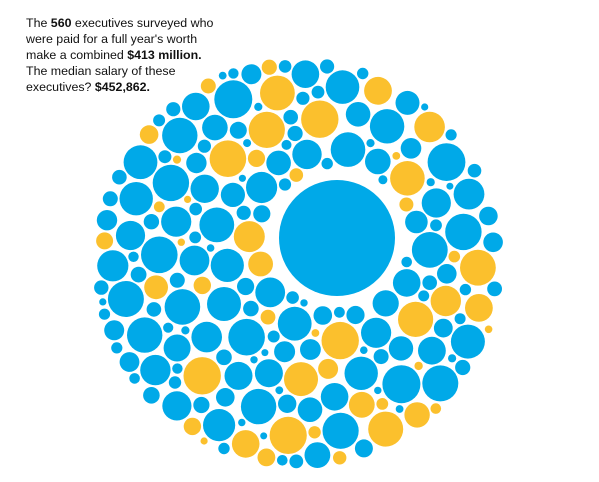 This screenshot has width=599, height=482. Describe the element at coordinates (38, 23) in the screenshot. I see `caption-text-1: The` at that location.